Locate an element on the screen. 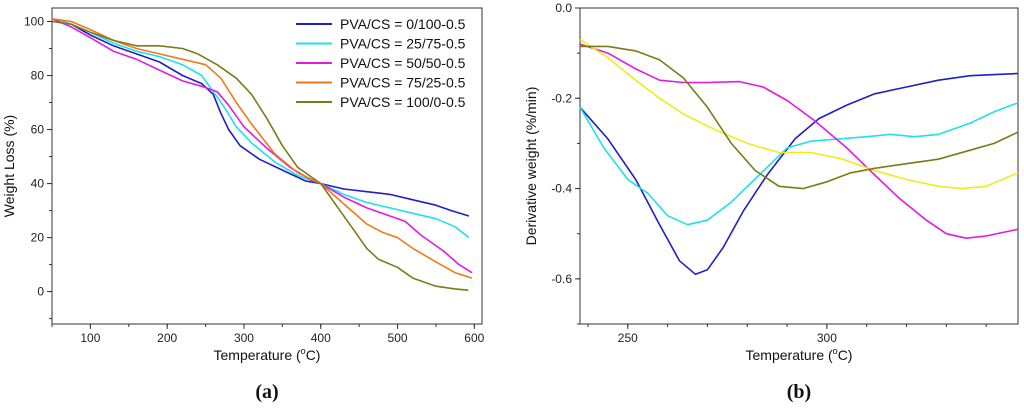 The height and width of the screenshot is (408, 1024). panel-label-b: (b) is located at coordinates (799, 392).